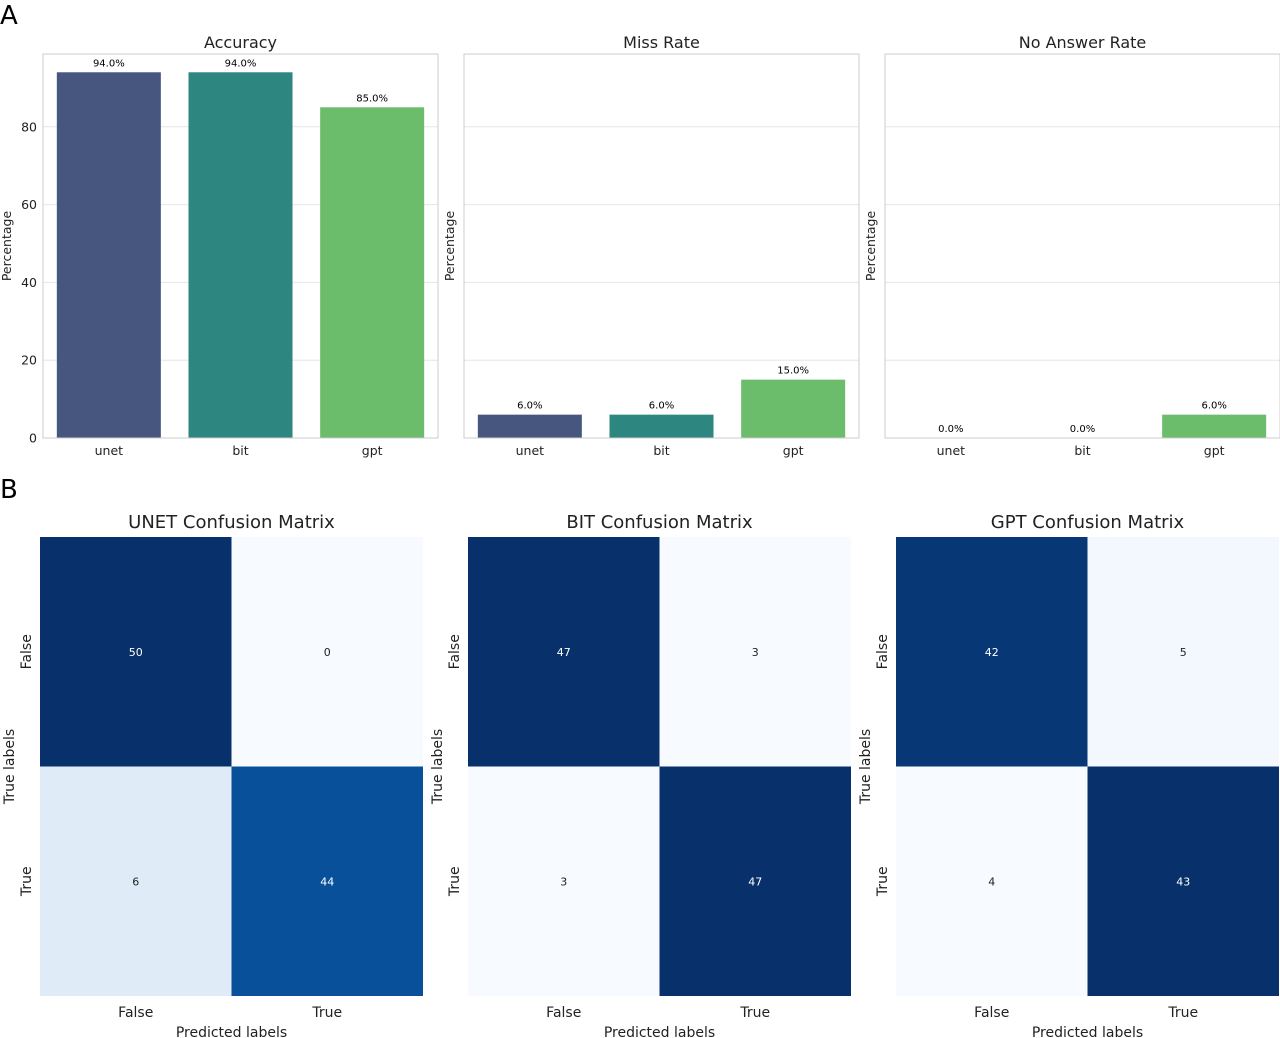 The image size is (1280, 1038). I want to click on chart-title: GPT Confusion Matrix, so click(1088, 522).